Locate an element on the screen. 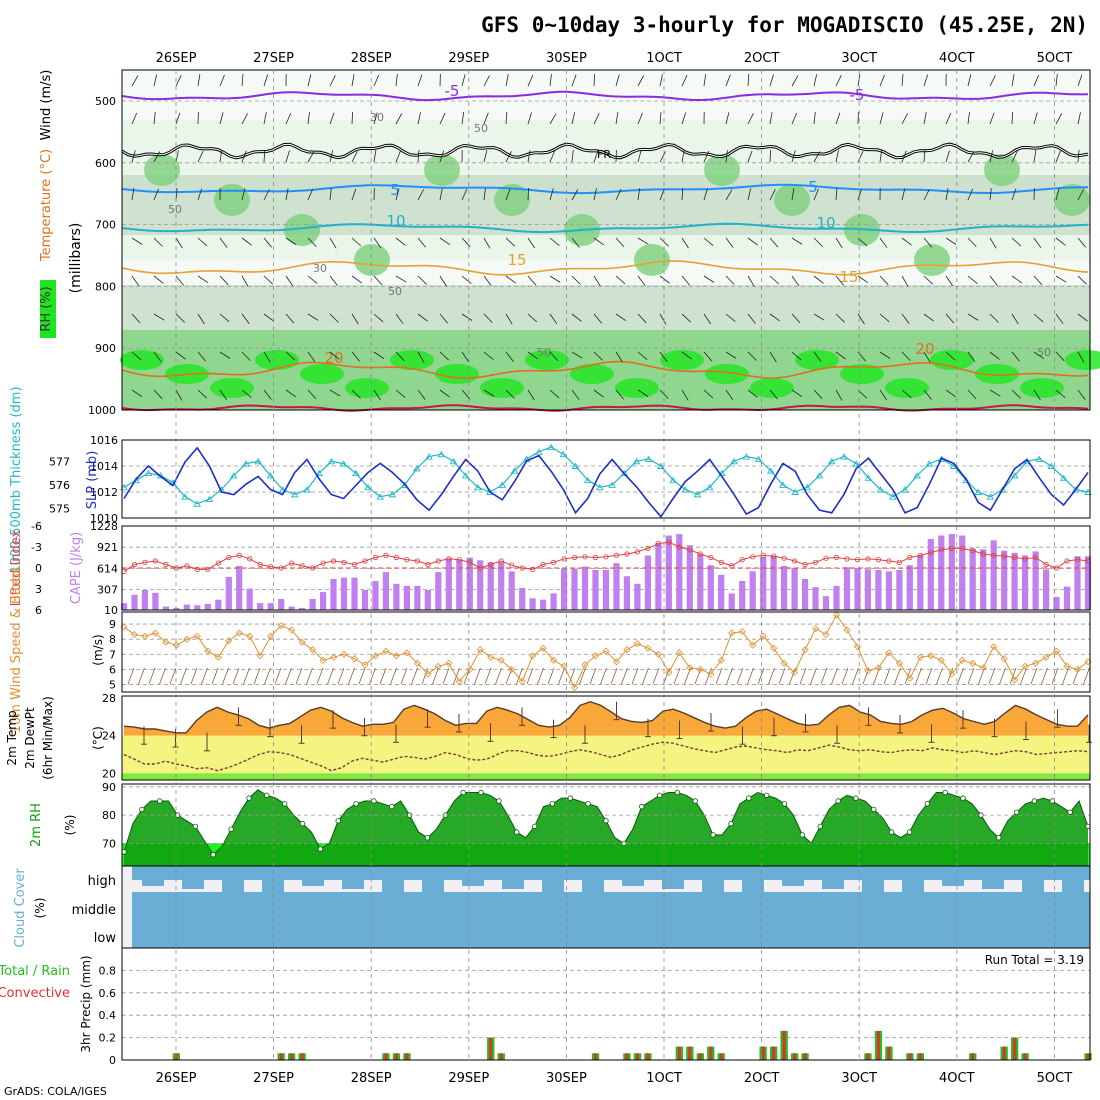 Image resolution: width=1100 pixels, height=1100 pixels. date-tick-bottom: 29SEP is located at coordinates (468, 1078).